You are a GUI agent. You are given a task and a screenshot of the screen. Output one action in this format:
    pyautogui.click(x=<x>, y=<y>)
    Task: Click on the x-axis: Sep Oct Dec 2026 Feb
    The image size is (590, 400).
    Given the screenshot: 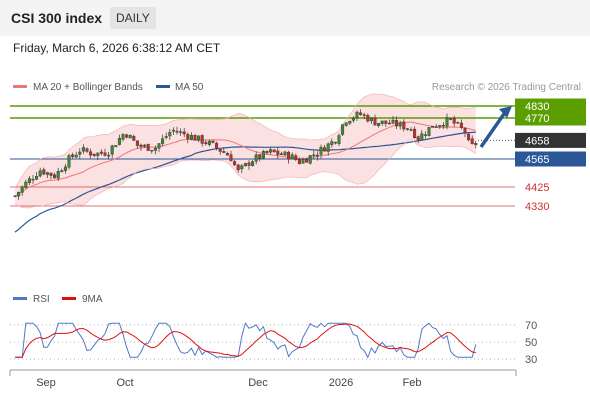 What is the action you would take?
    pyautogui.click(x=263, y=379)
    